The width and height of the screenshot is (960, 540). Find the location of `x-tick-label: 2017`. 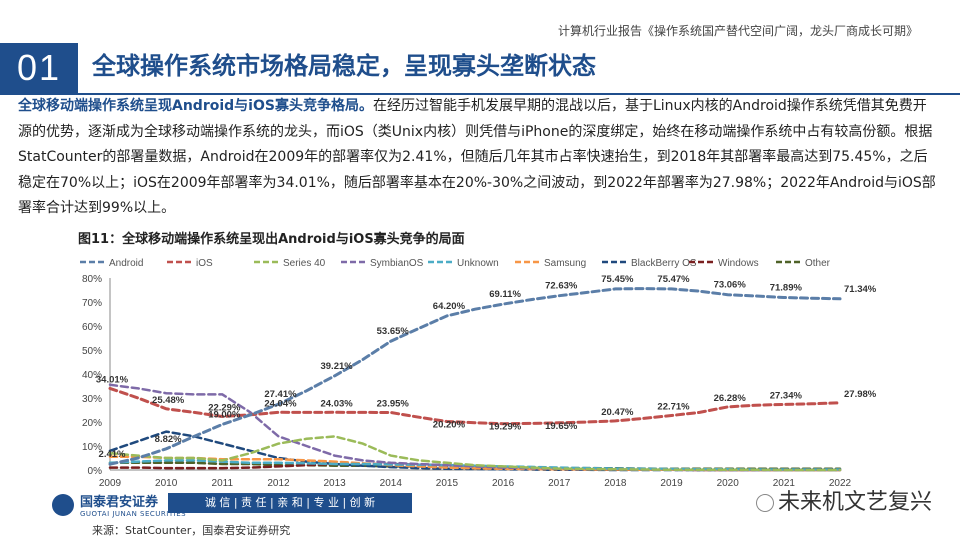

x-tick-label: 2017 is located at coordinates (559, 482).